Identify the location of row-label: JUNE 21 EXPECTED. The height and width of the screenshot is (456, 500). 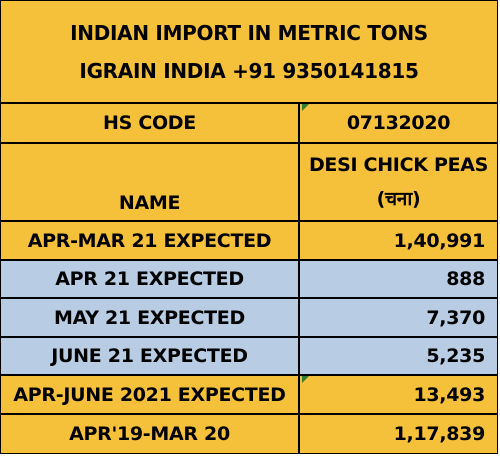
(150, 356).